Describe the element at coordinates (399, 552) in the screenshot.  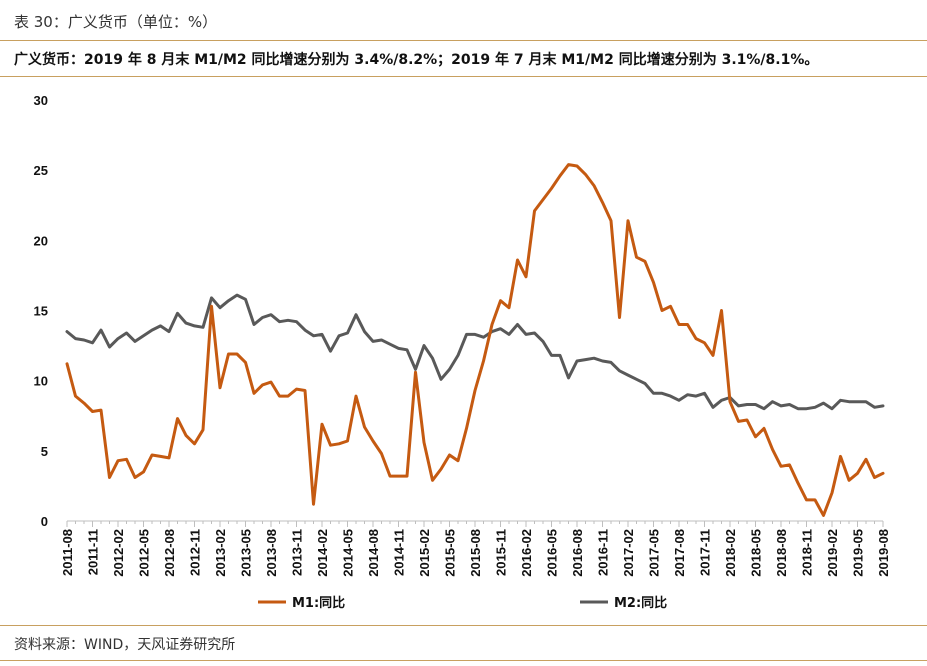
I see `x-tick-label: 2014-11` at that location.